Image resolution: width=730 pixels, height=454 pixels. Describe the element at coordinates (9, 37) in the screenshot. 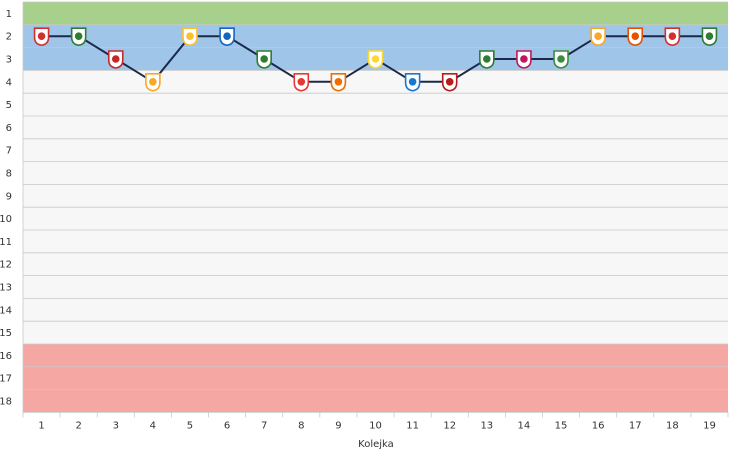

I see `y-tick-label: 2` at that location.